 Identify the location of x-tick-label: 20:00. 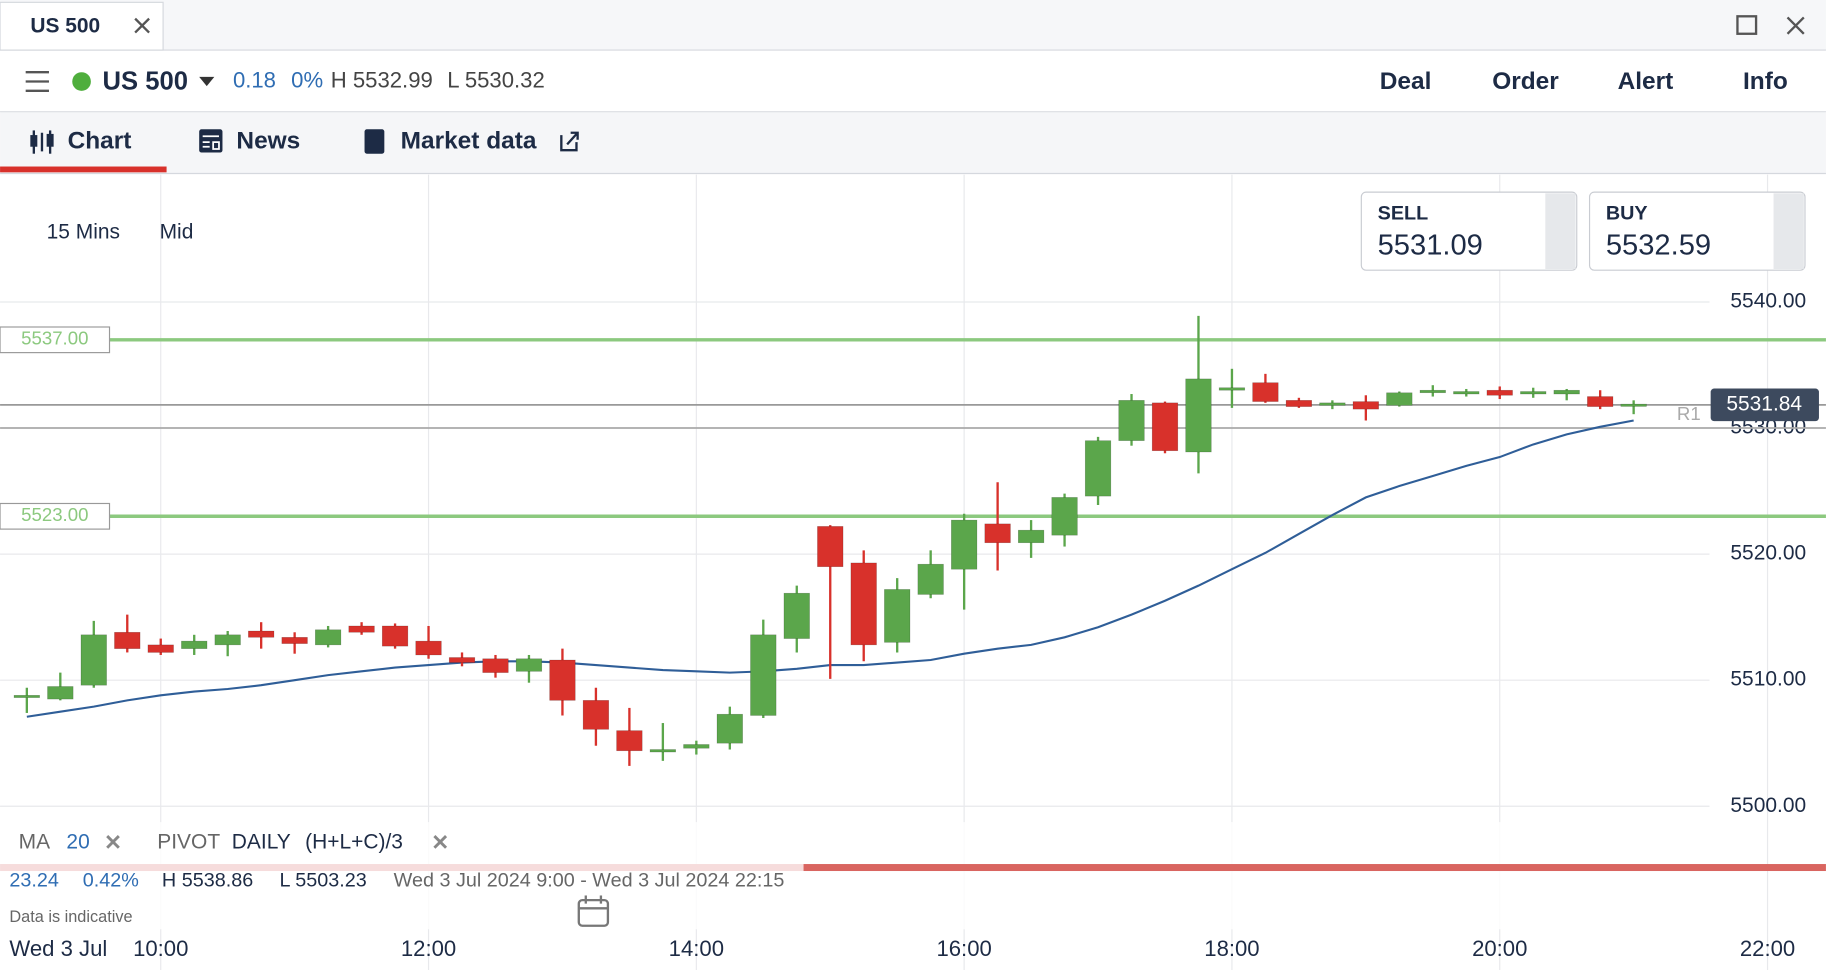
(1499, 948).